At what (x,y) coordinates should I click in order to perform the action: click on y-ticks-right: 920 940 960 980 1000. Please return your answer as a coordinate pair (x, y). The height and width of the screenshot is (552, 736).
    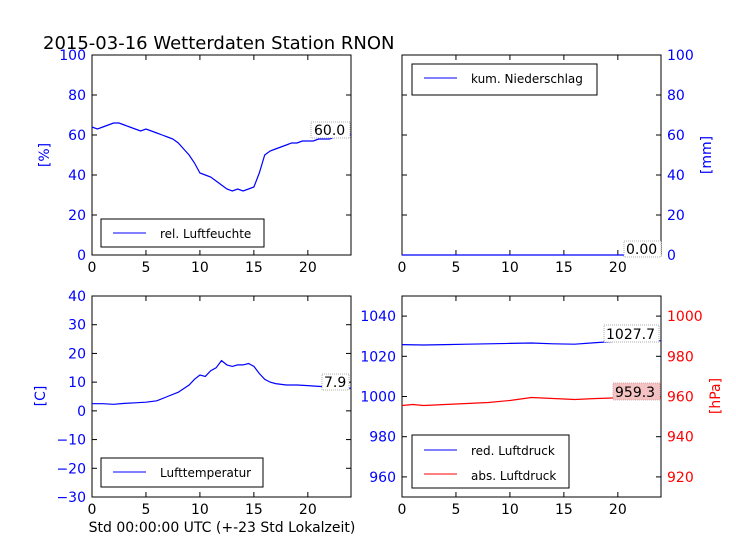
    Looking at the image, I should click on (685, 397).